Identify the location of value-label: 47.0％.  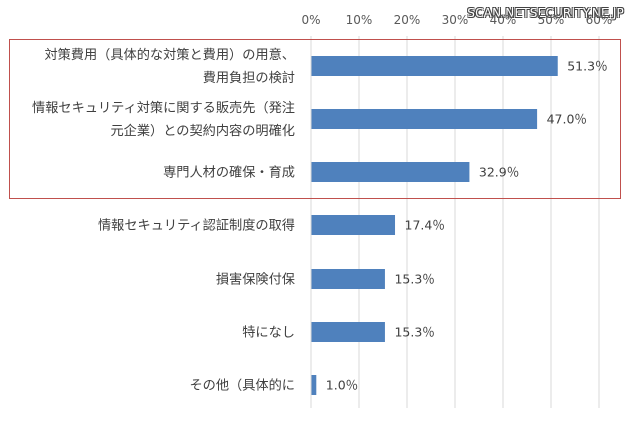
(567, 119).